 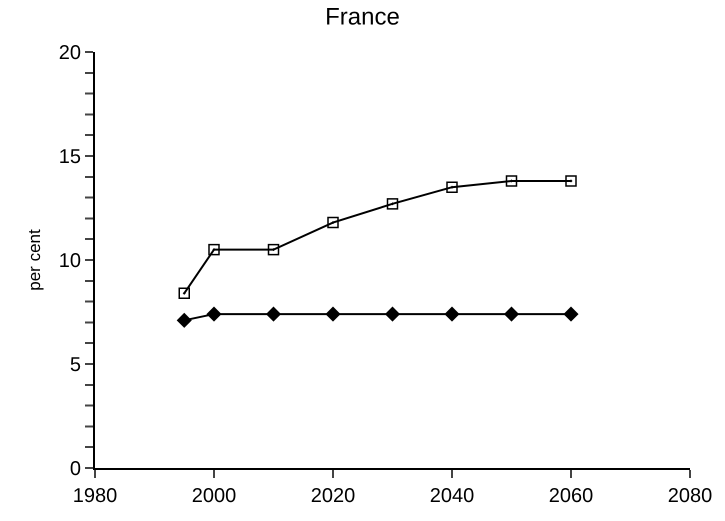 What do you see at coordinates (95, 496) in the screenshot?
I see `x-tick-label: 1980` at bounding box center [95, 496].